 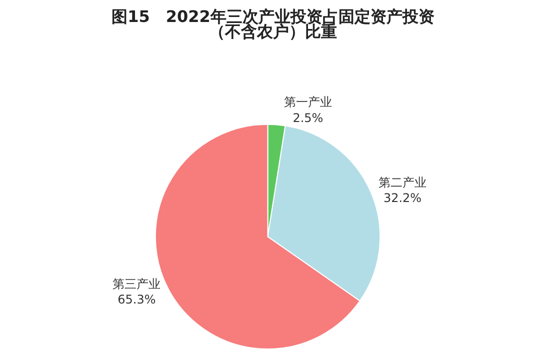 What do you see at coordinates (308, 117) in the screenshot?
I see `data-label: 2.5%` at bounding box center [308, 117].